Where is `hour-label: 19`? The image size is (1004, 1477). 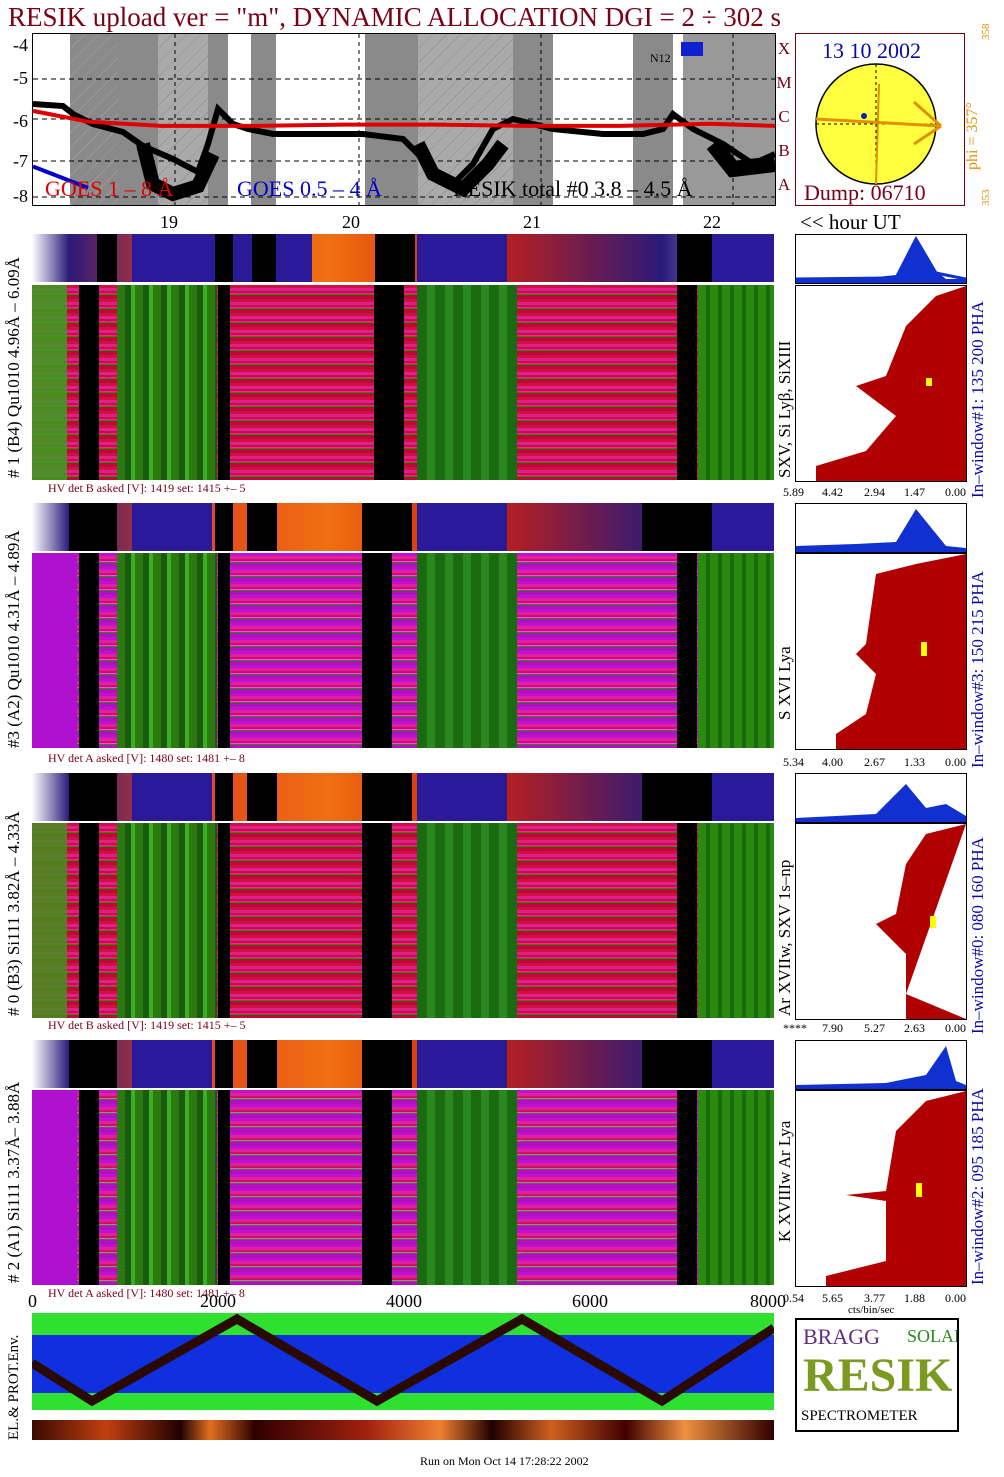 hour-label: 19 is located at coordinates (169, 222).